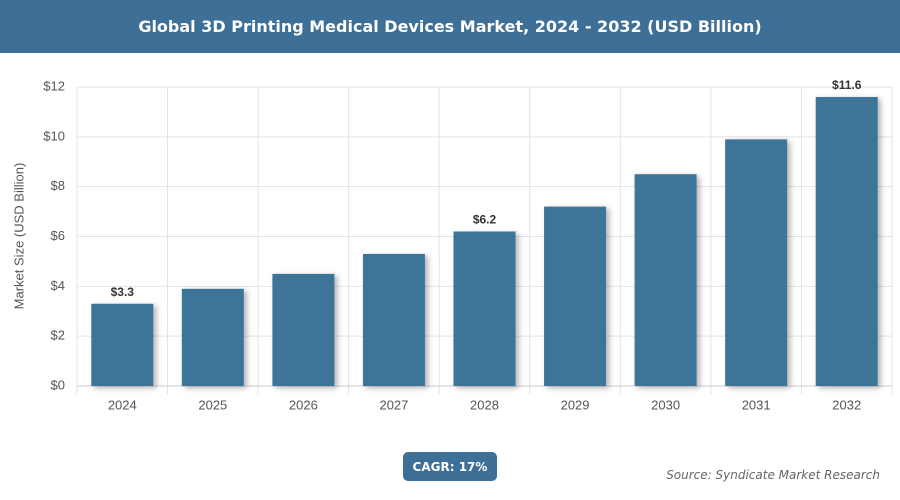 The image size is (900, 500). Describe the element at coordinates (575, 404) in the screenshot. I see `x-tick-label: 2029` at that location.